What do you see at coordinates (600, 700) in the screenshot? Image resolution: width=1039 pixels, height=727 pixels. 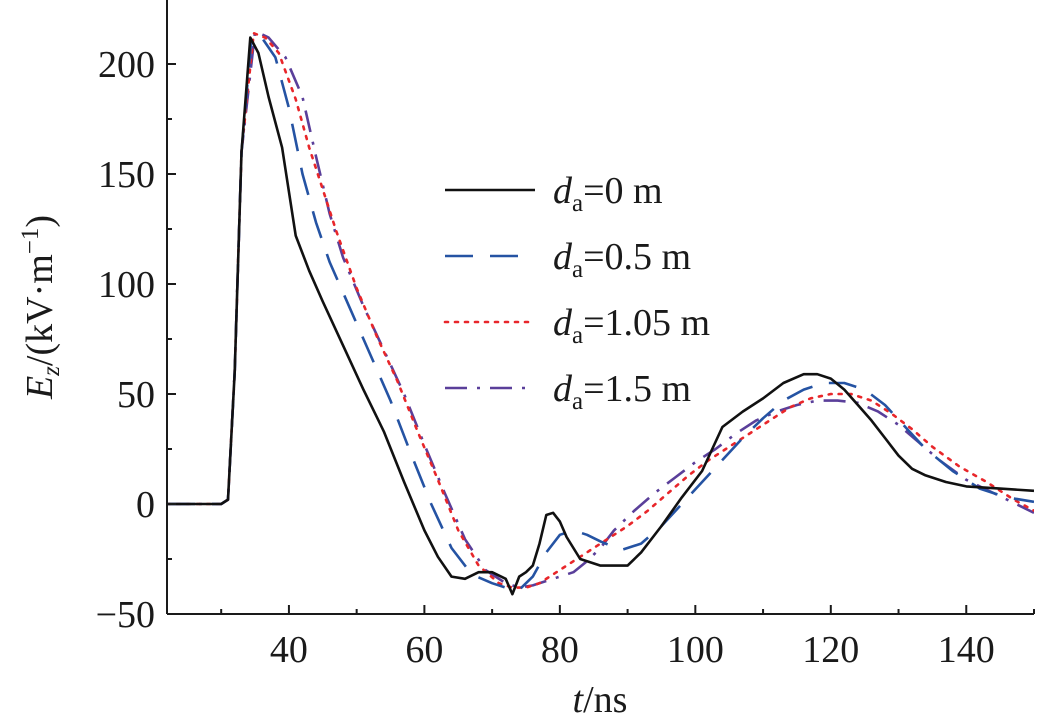 I see `x-axis-title: t/ns` at bounding box center [600, 700].